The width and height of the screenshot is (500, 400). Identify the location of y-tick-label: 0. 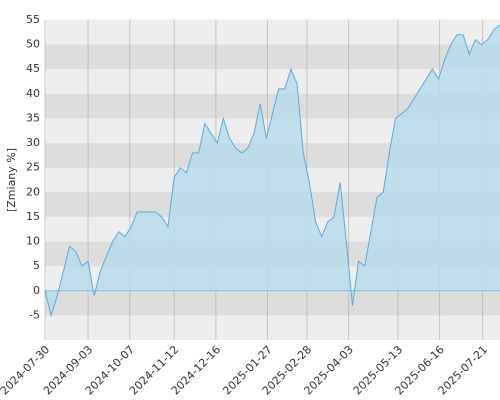
(36, 290).